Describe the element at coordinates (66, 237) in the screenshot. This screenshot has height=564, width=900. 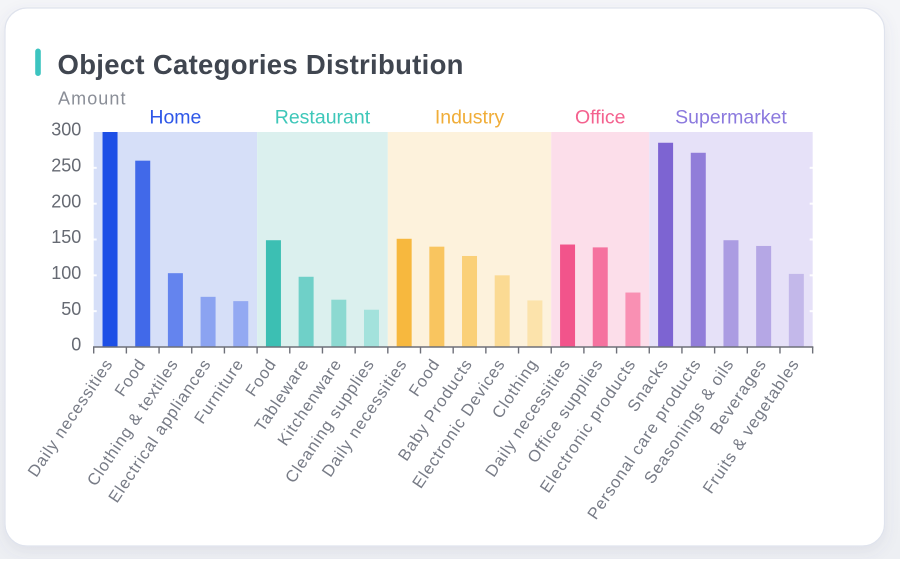
I see `svg-text: 150` at that location.